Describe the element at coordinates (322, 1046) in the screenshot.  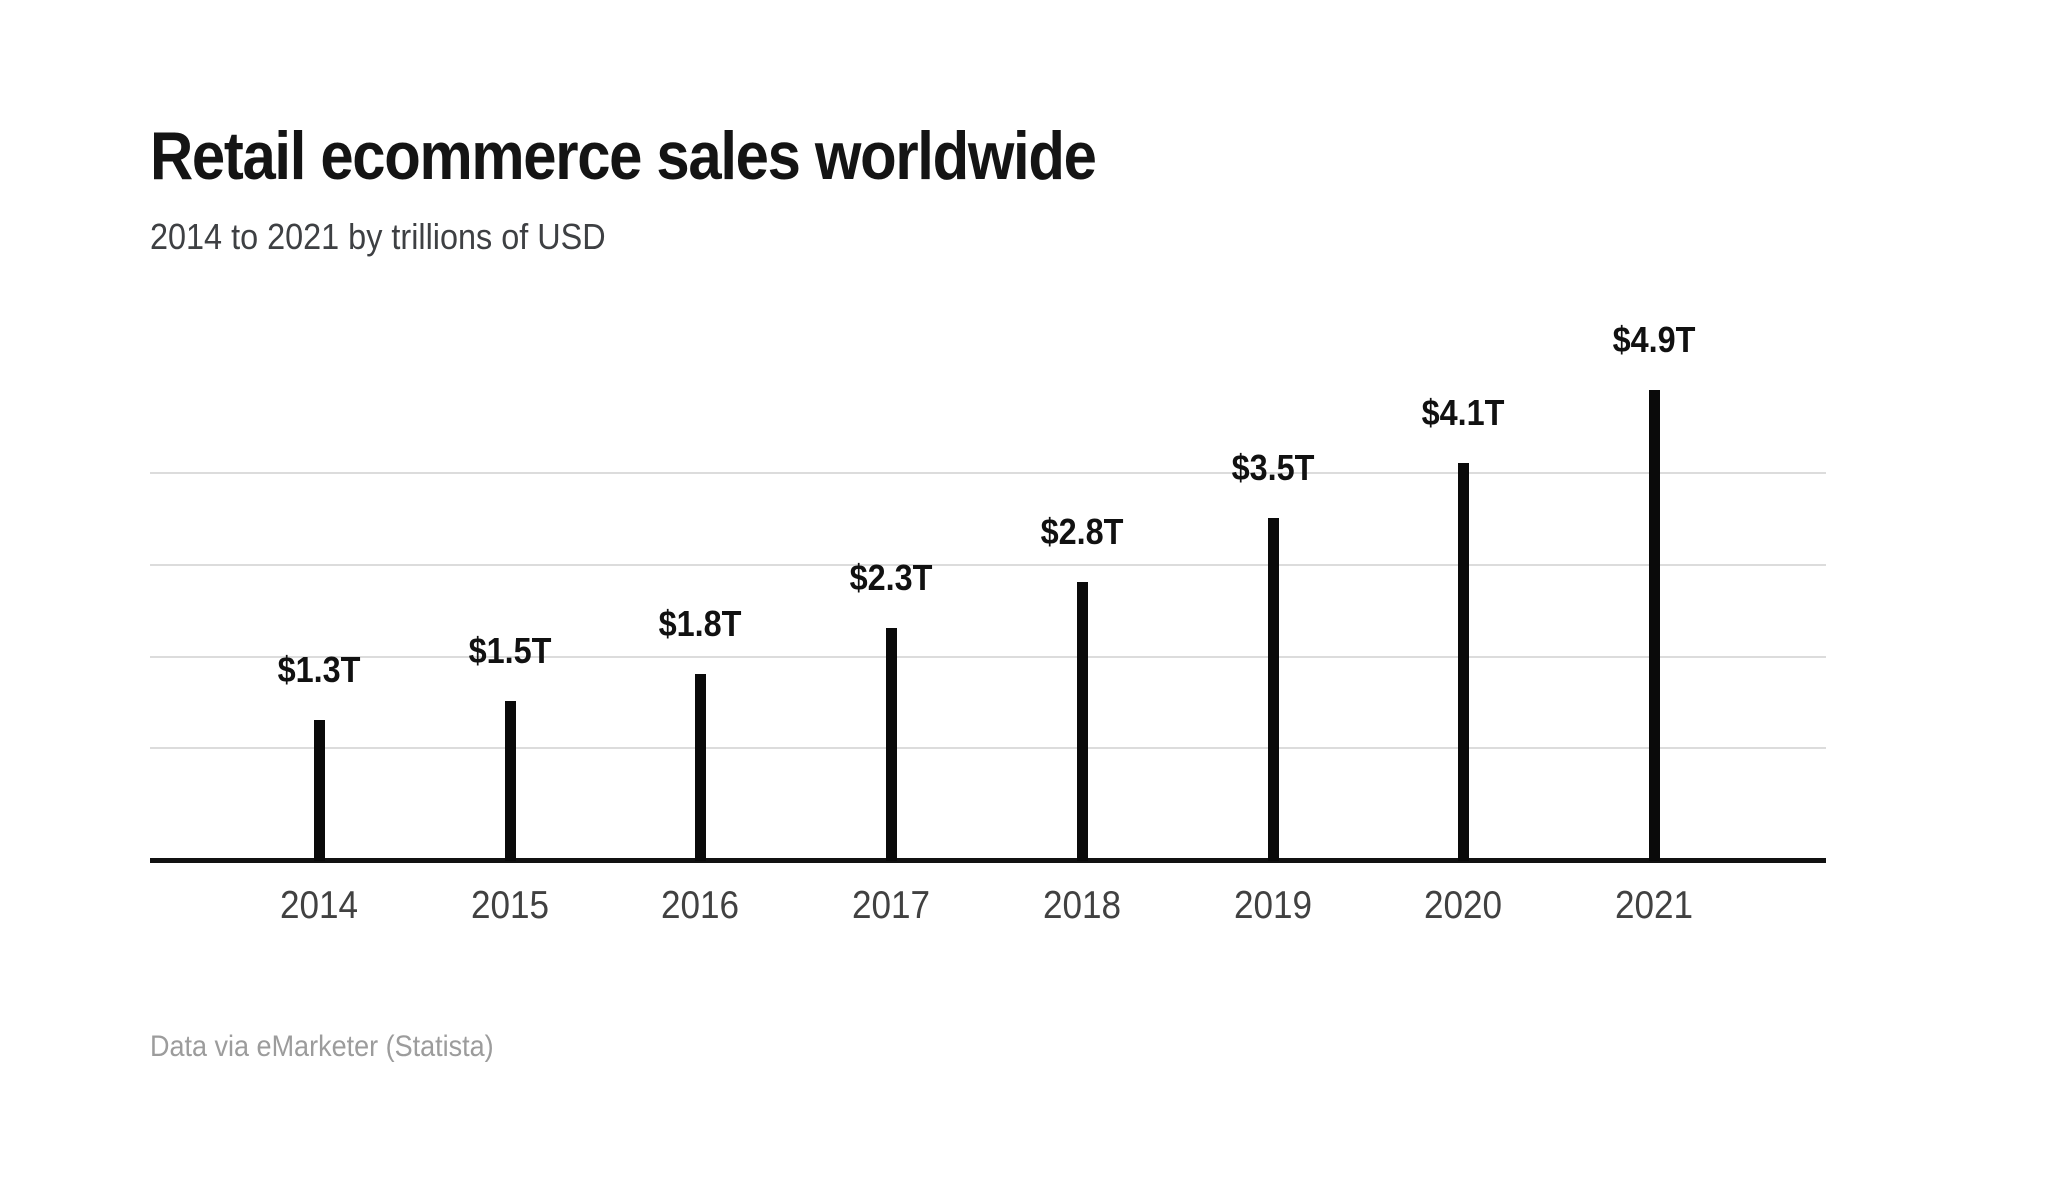
I see `source-note: Data via eMarketer (Statista)` at that location.